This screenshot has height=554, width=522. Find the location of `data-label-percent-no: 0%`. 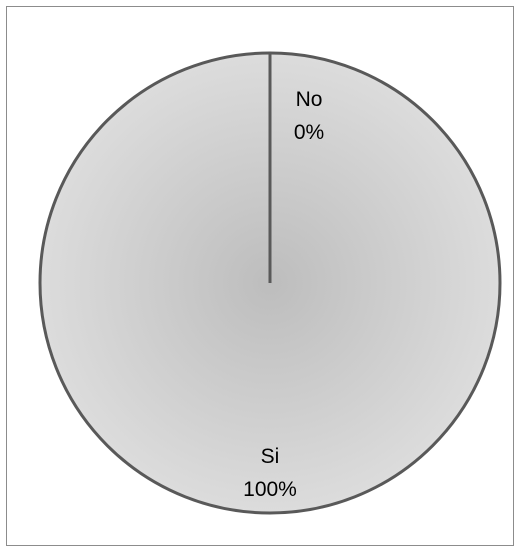

data-label-percent-no: 0% is located at coordinates (309, 132).